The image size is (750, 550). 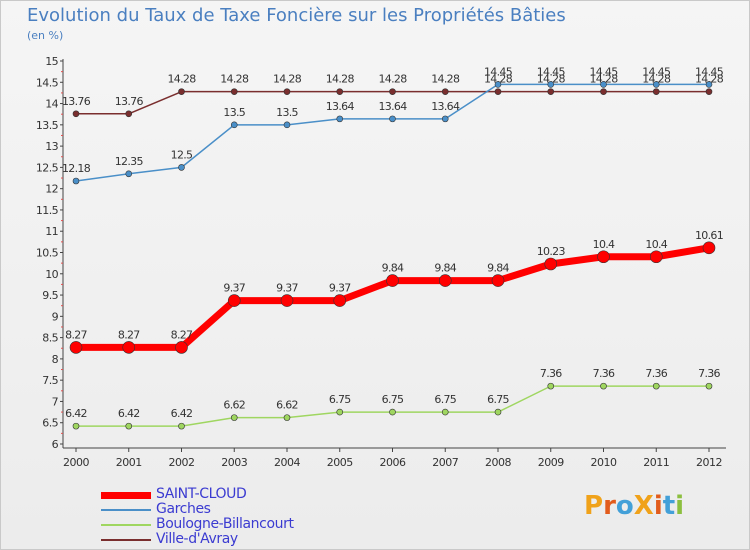 I want to click on data-label-garches: 13.5, so click(x=234, y=112).